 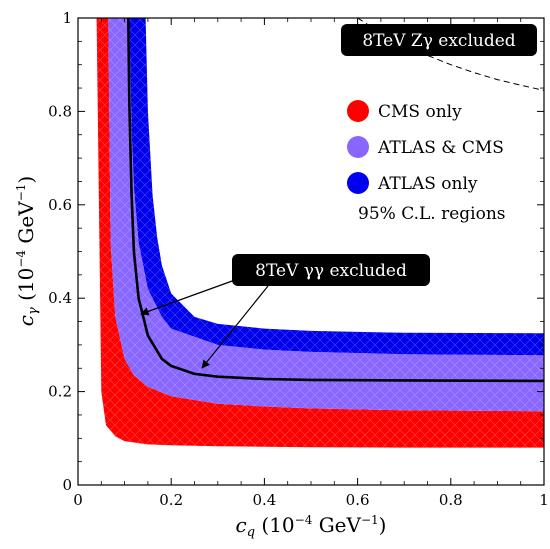 What do you see at coordinates (451, 500) in the screenshot?
I see `x-tick-label: 0.8` at bounding box center [451, 500].